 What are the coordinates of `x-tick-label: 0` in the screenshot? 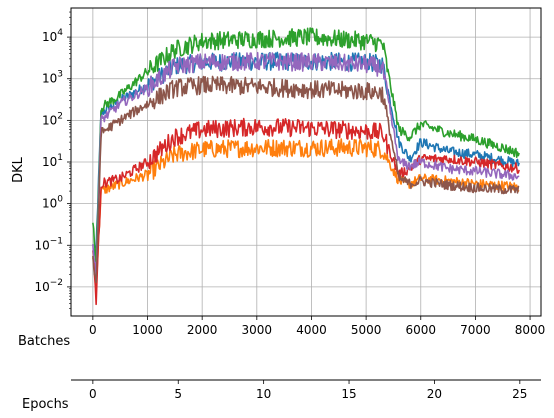 It's located at (93, 330).